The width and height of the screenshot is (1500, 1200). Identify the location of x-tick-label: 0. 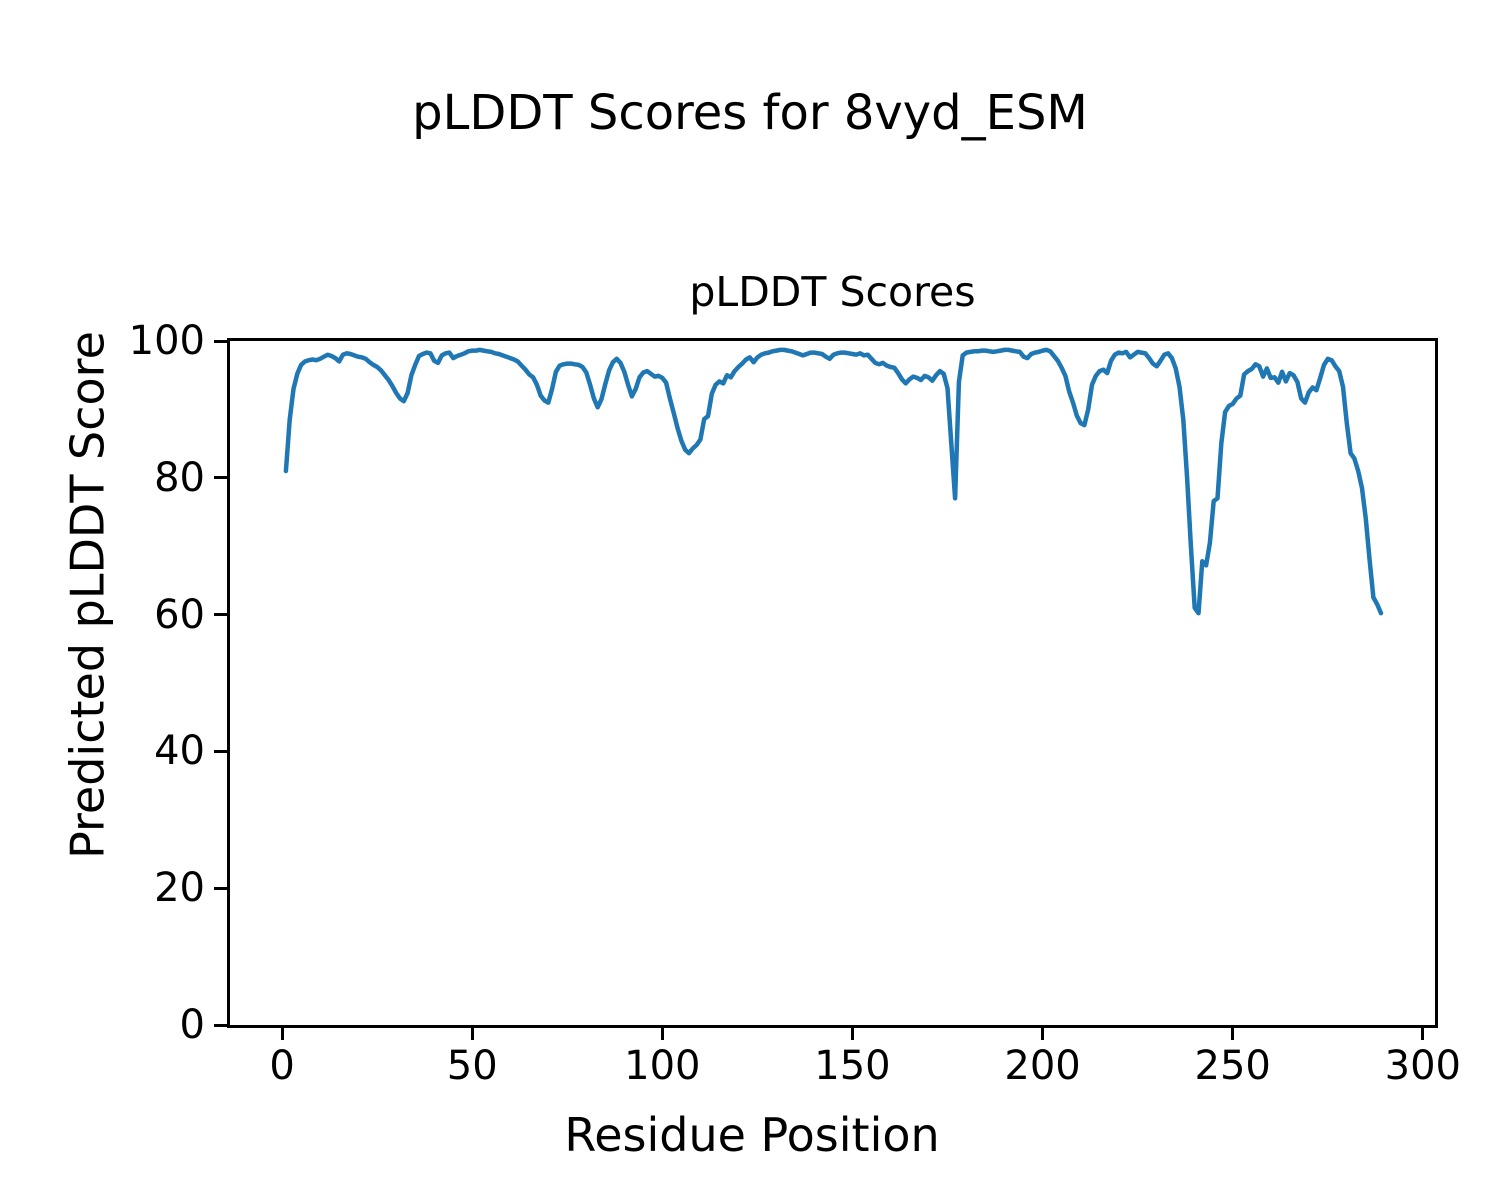
(282, 1066).